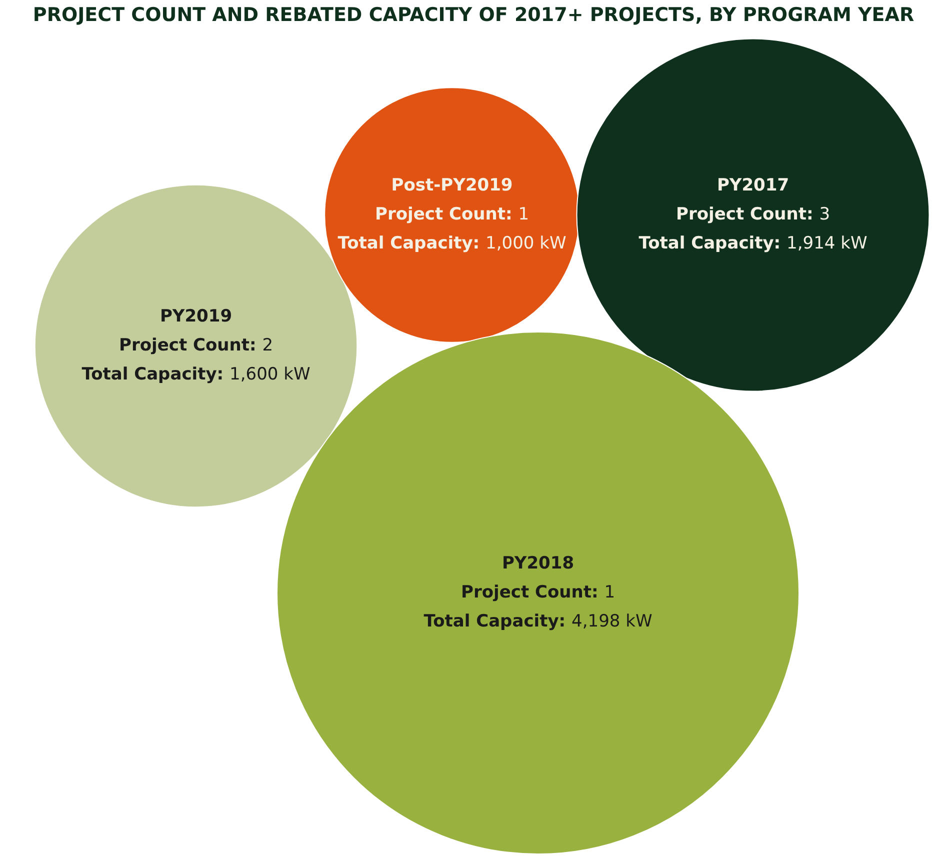 The width and height of the screenshot is (947, 867). Describe the element at coordinates (538, 563) in the screenshot. I see `category-label: PY2018` at that location.